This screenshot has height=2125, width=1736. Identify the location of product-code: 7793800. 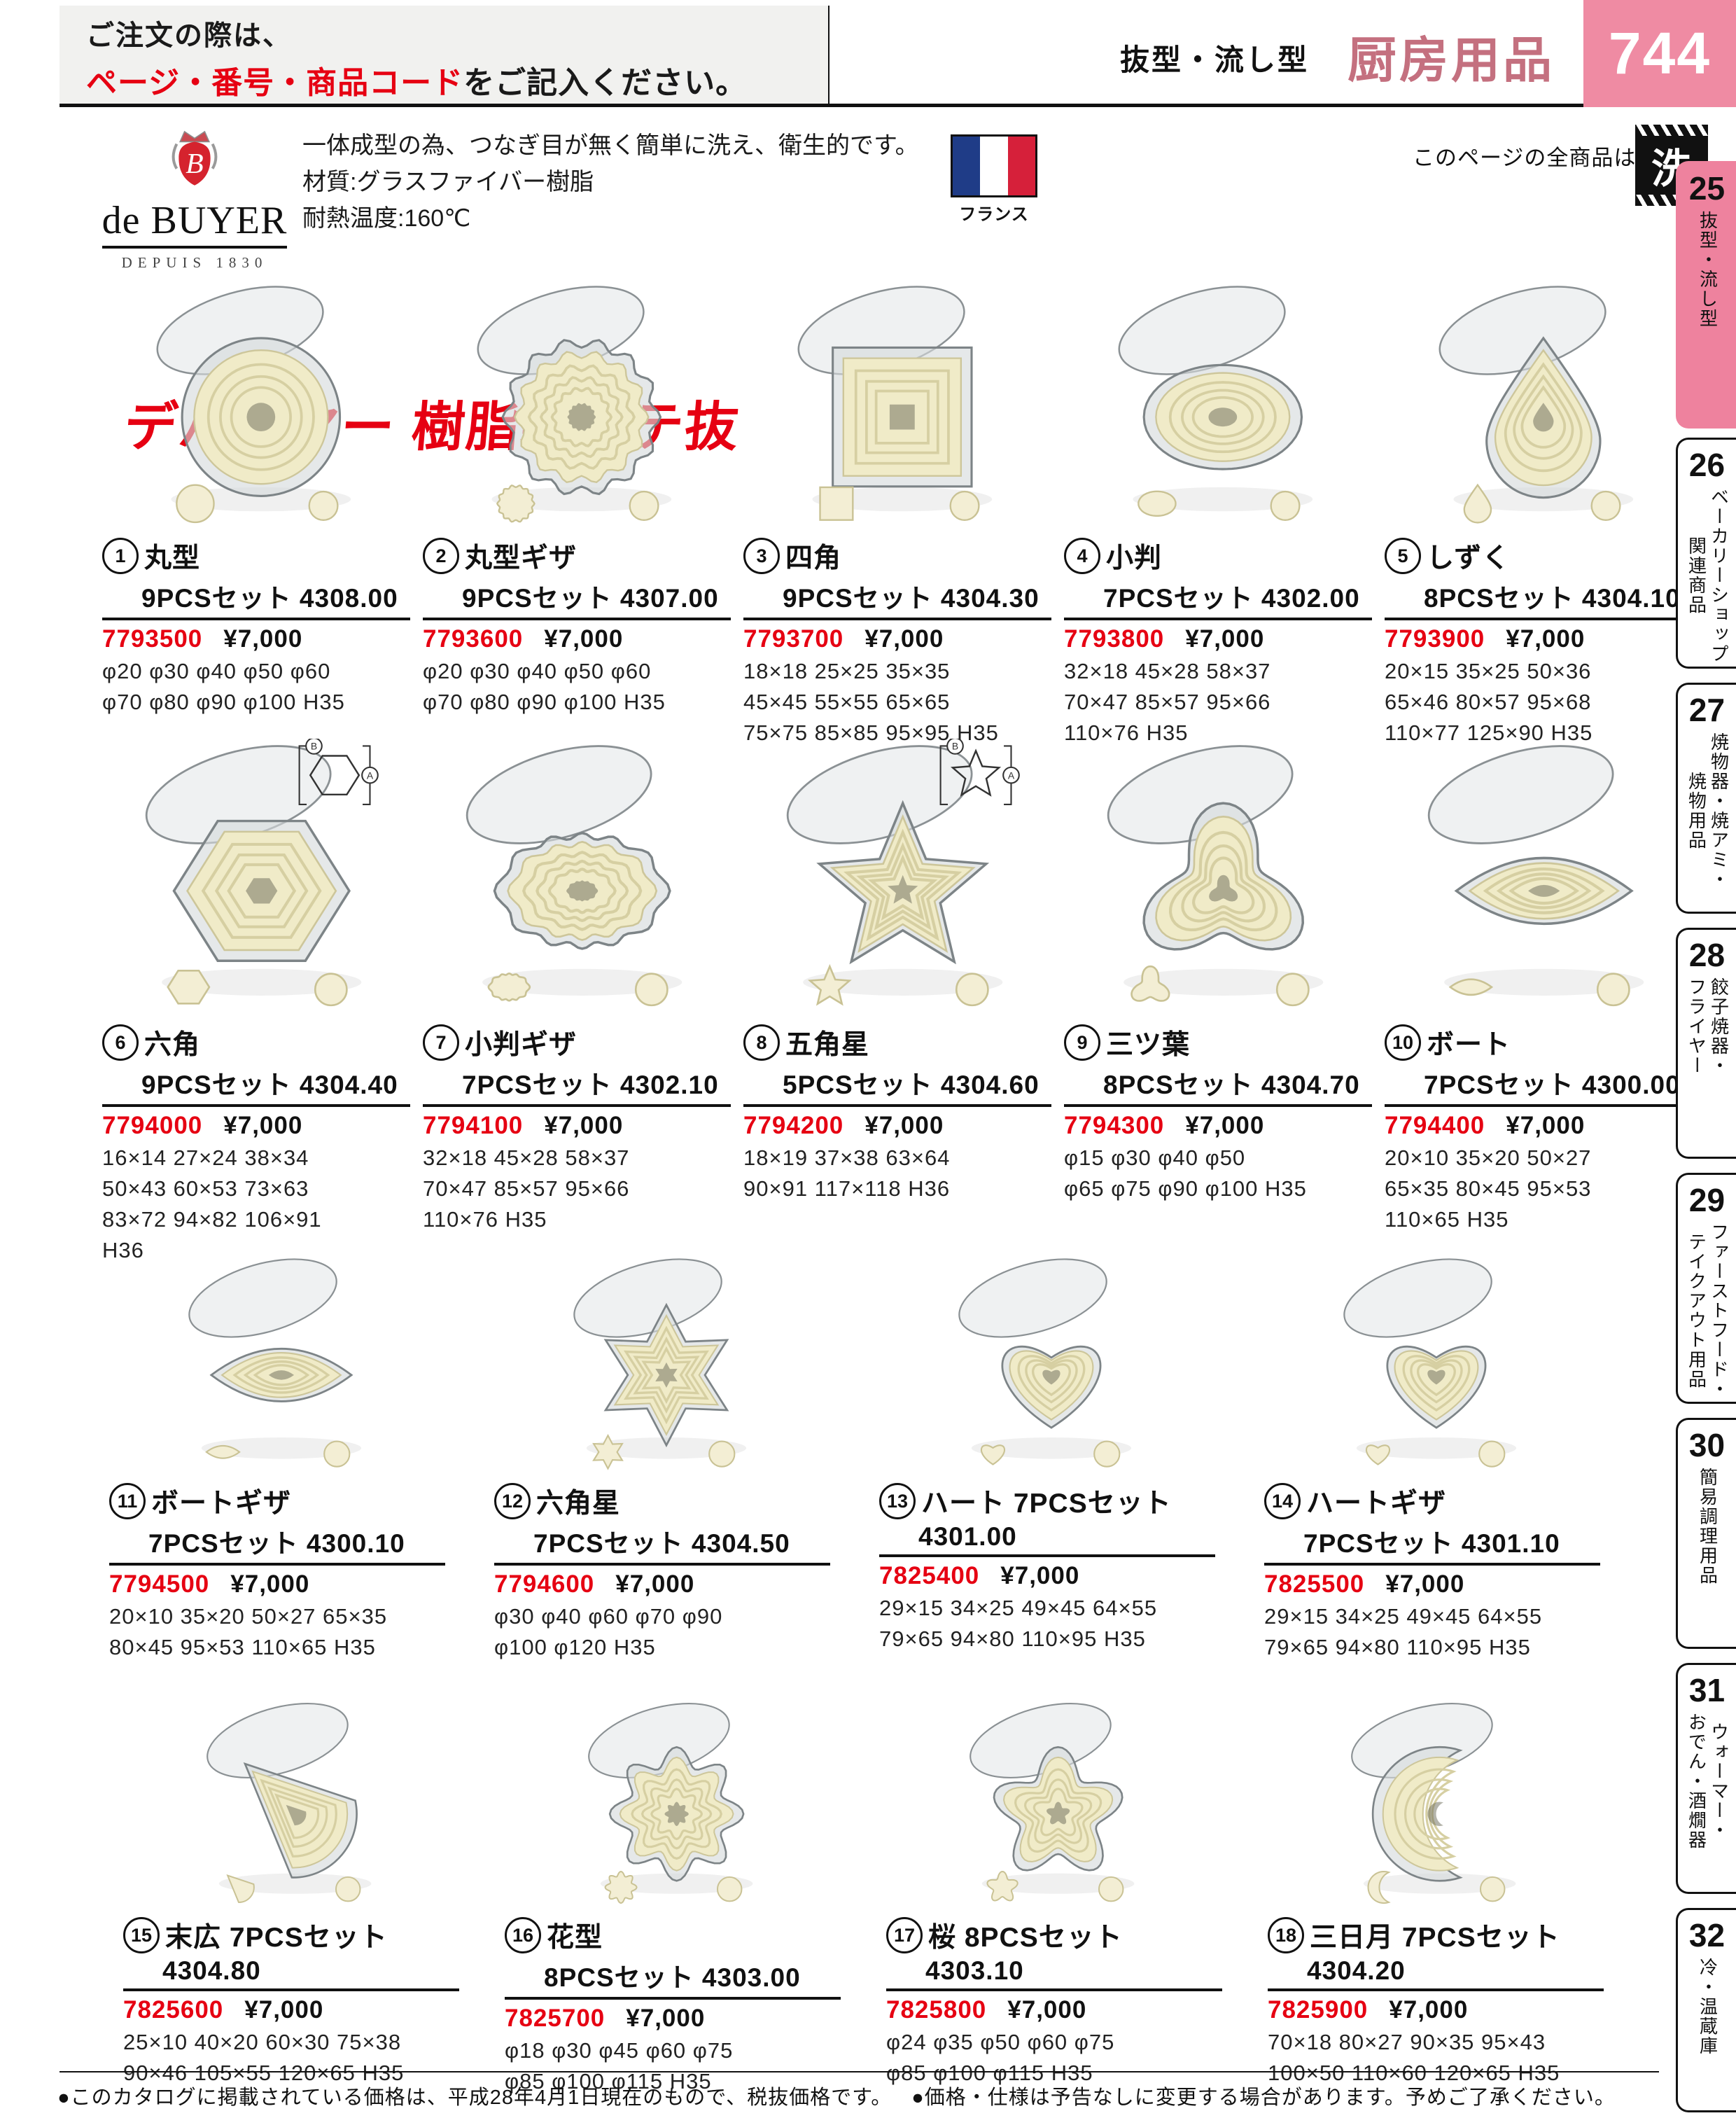
(1114, 639).